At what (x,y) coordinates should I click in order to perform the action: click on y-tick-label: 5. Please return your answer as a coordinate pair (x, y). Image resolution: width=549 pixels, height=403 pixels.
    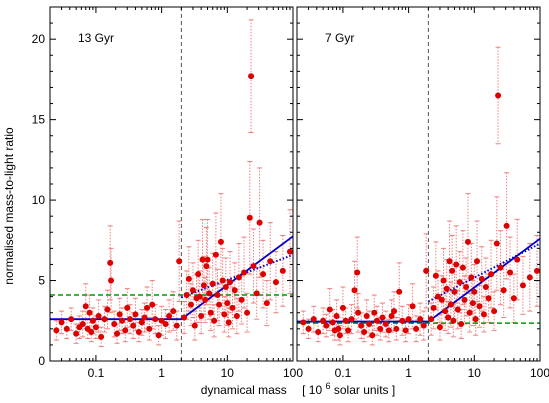
    Looking at the image, I should click on (41, 281).